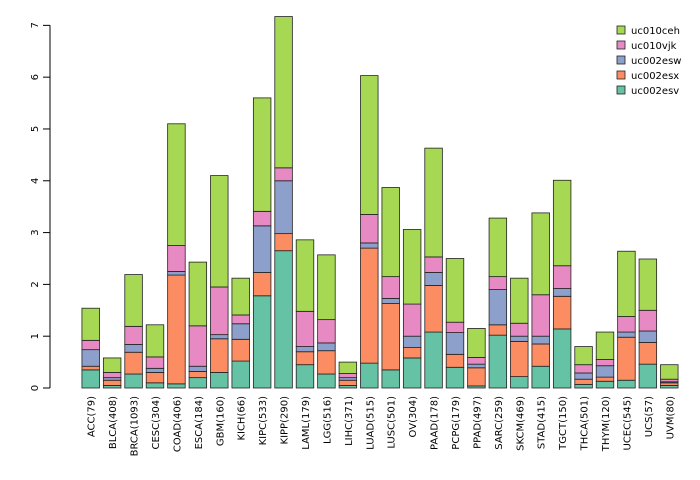  What do you see at coordinates (35, 25) in the screenshot?
I see `y-tick-label: 7` at bounding box center [35, 25].